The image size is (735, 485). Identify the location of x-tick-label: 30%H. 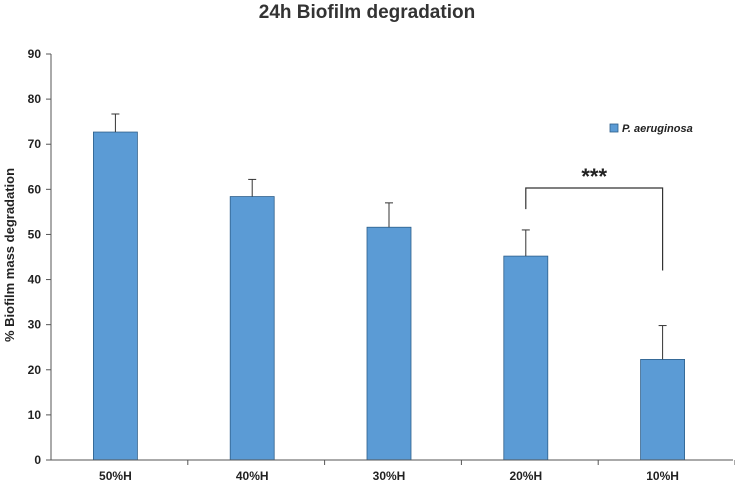
(389, 476).